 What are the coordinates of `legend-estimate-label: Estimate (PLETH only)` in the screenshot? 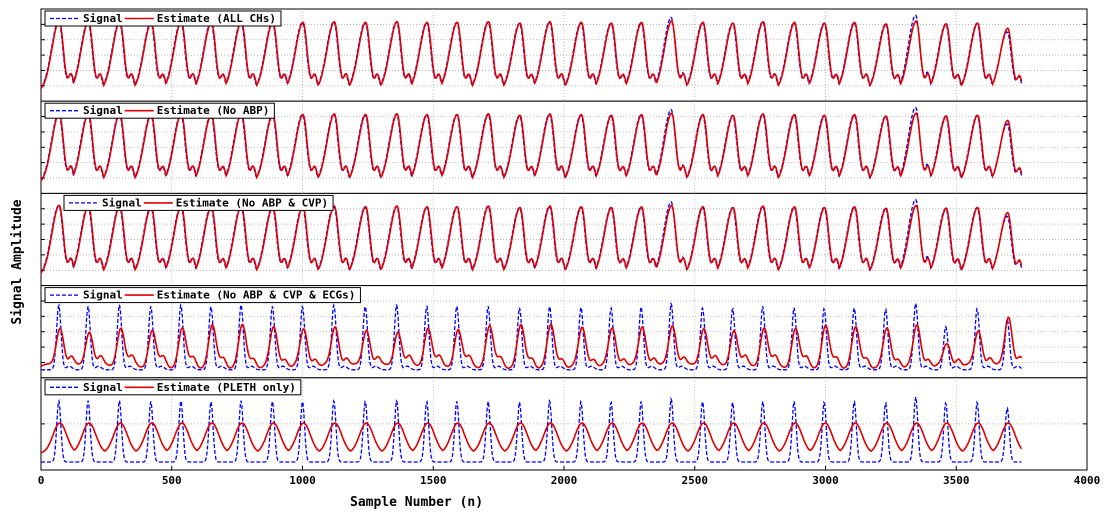 It's located at (226, 387).